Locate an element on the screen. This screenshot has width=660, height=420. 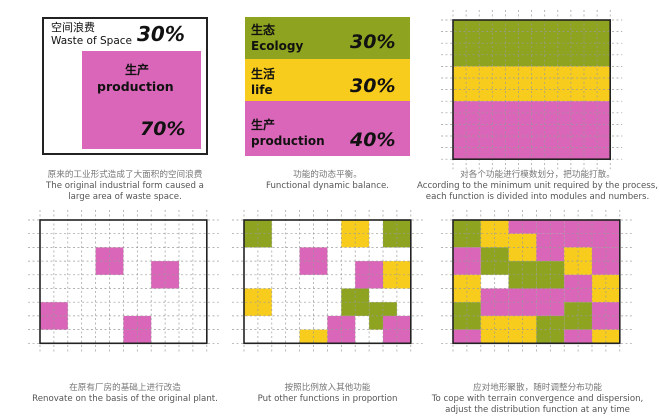
ecology-label-en: Ecology is located at coordinates (277, 46).